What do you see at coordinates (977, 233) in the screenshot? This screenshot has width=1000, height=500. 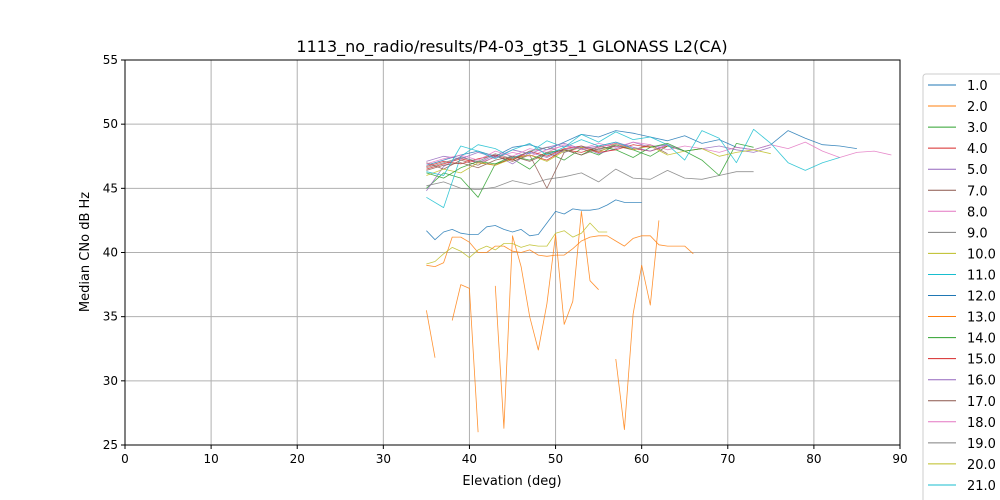 I see `legend-label: 9.0` at bounding box center [977, 233].